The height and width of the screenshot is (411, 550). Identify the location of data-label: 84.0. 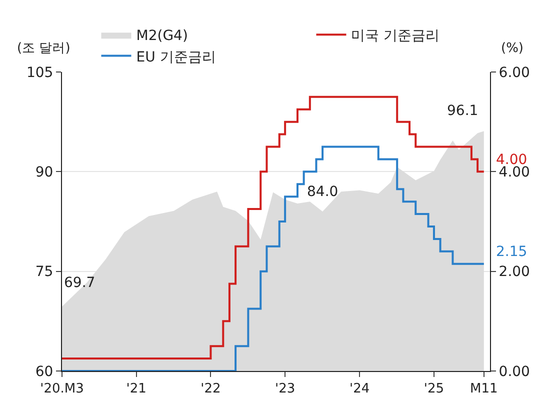
(322, 192).